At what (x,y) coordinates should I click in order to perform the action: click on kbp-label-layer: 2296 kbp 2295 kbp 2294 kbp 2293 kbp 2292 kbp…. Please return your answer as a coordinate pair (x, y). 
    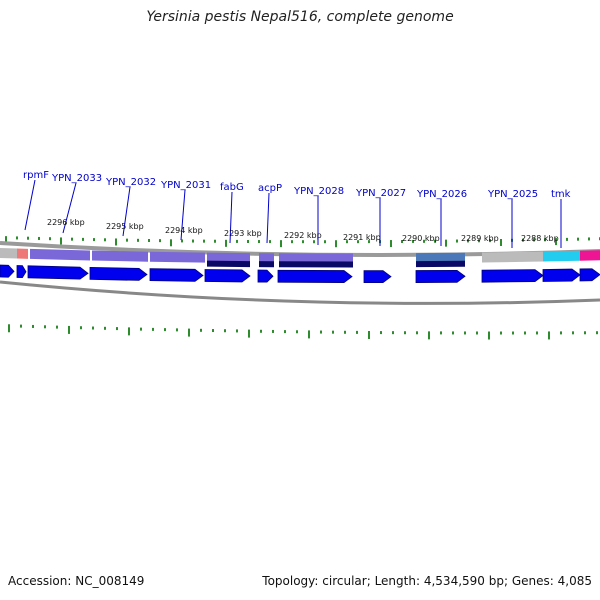
    Looking at the image, I should click on (303, 230).